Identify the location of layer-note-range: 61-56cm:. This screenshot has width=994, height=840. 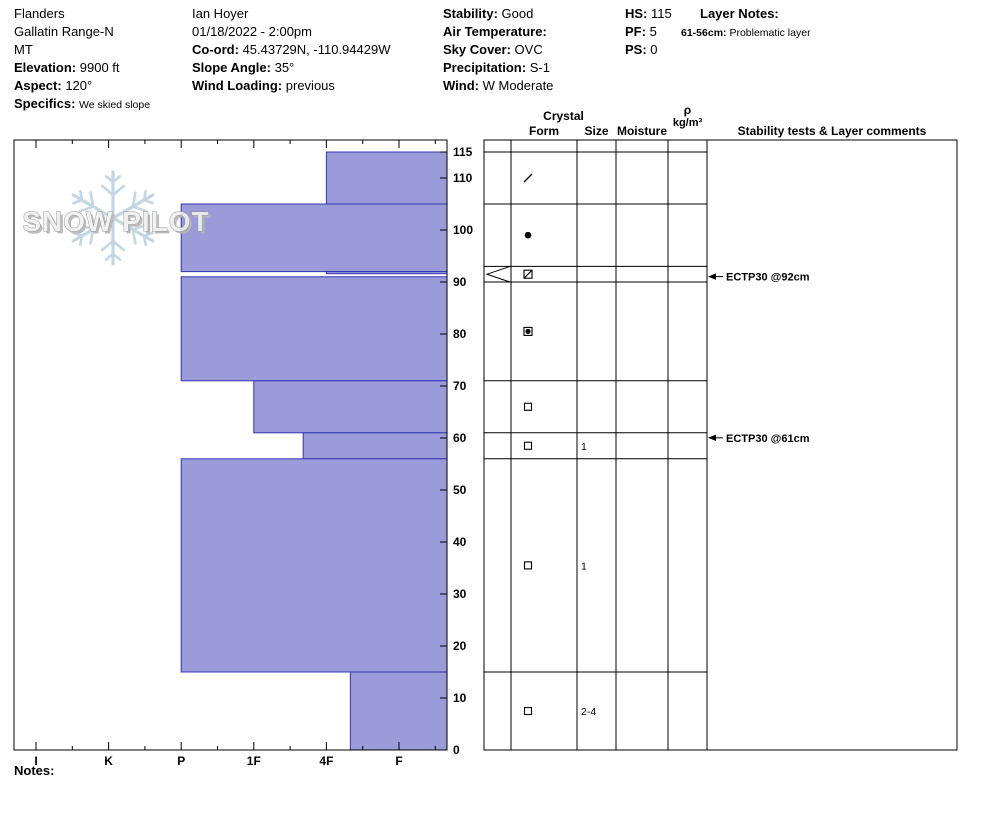
(704, 33).